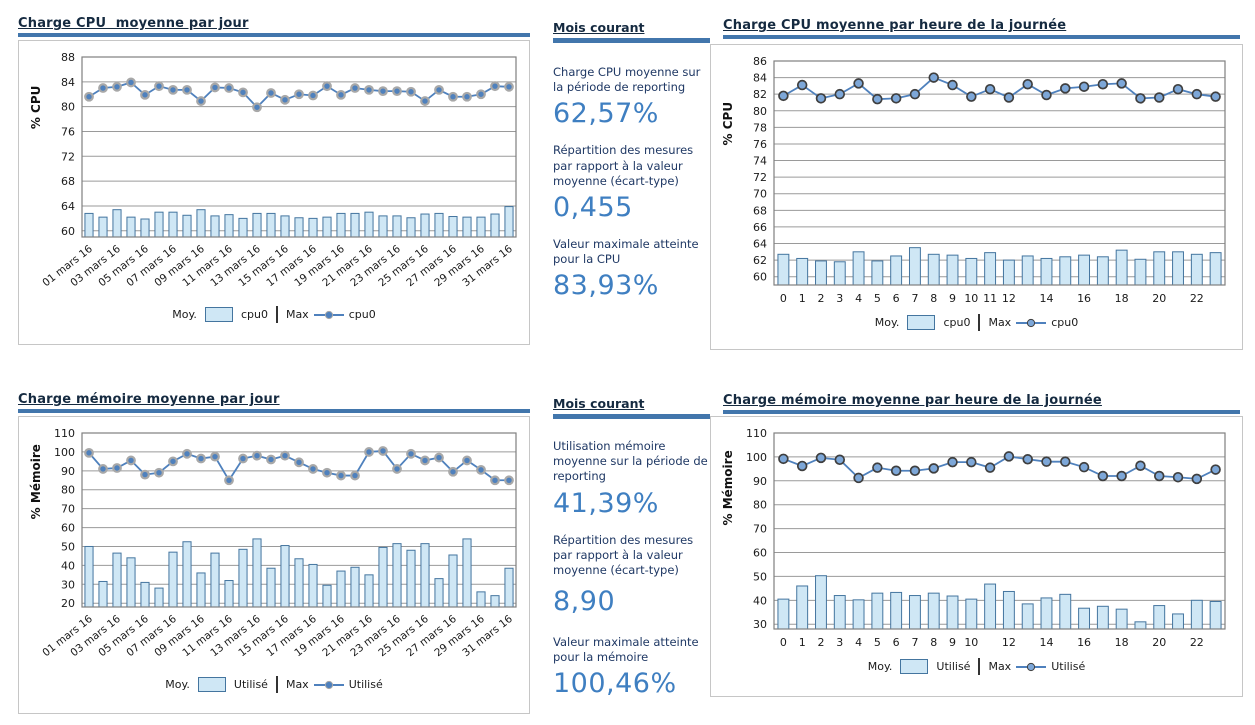 This screenshot has height=725, width=1255. Describe the element at coordinates (820, 642) in the screenshot. I see `x-tick-label: 2` at that location.